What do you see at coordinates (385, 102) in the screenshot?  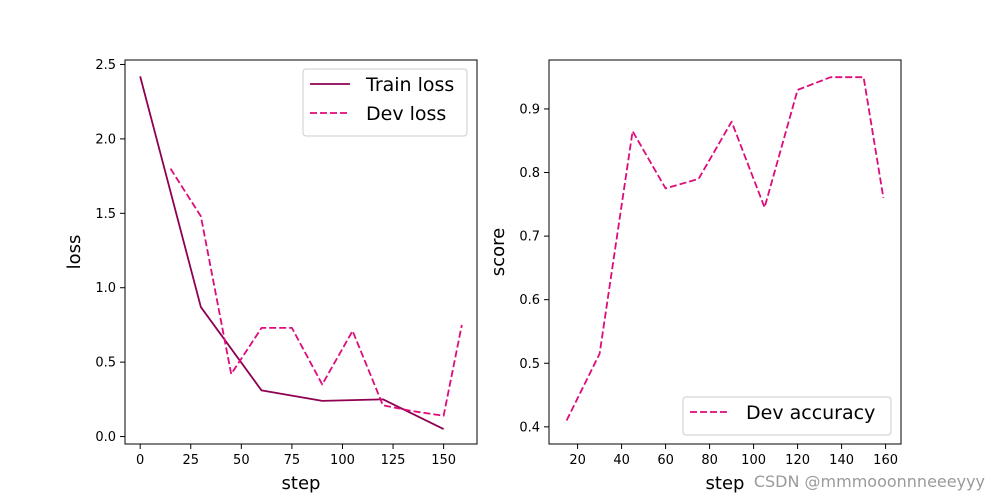 I see `loss-legend` at bounding box center [385, 102].